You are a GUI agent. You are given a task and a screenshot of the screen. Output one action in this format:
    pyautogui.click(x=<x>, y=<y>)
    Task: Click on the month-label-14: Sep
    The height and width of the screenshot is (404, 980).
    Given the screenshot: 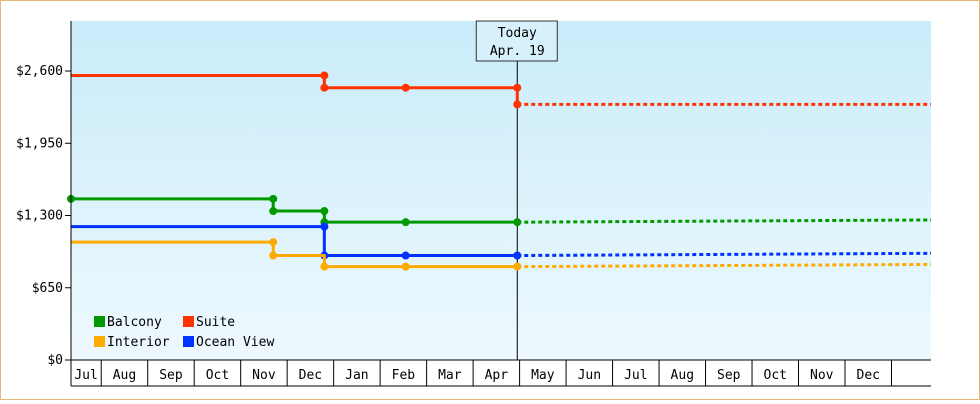 What is the action you would take?
    pyautogui.click(x=729, y=375)
    